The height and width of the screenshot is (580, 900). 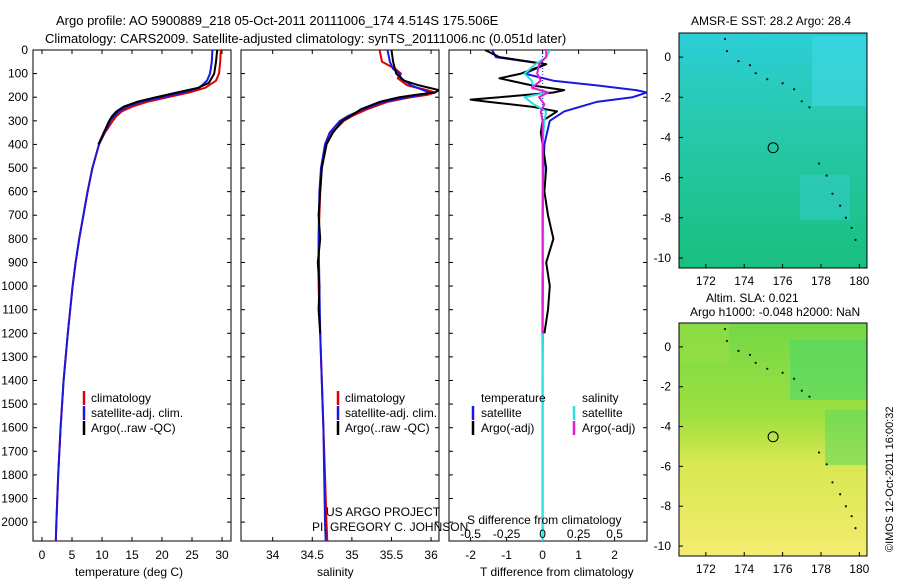 What do you see at coordinates (773, 439) in the screenshot?
I see `sla-map-frame` at bounding box center [773, 439].